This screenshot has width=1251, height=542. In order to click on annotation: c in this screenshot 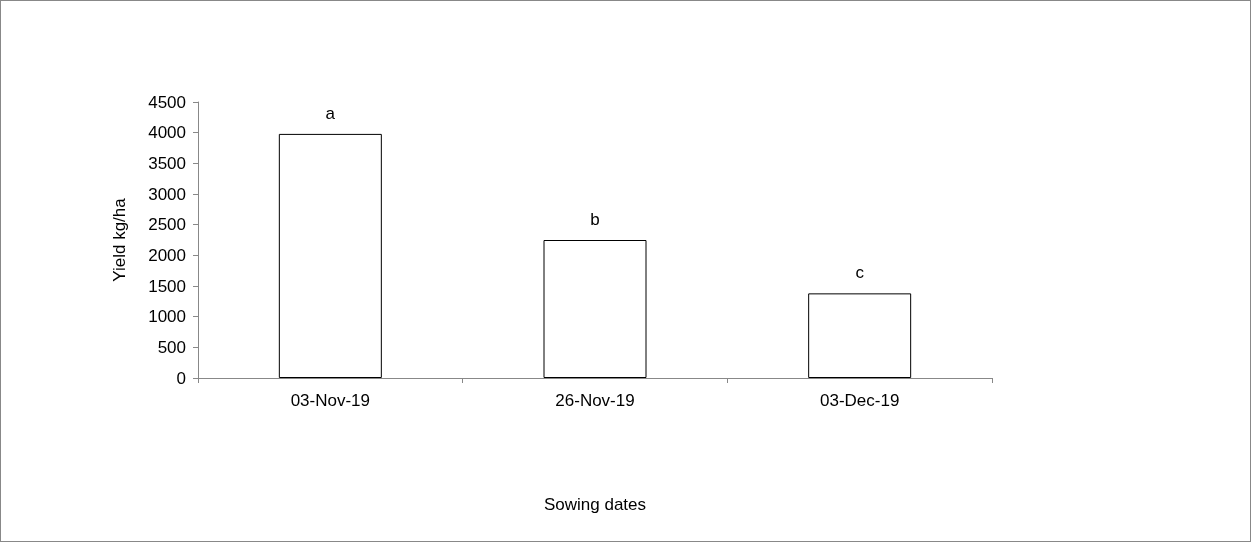, I will do `click(860, 273)`.